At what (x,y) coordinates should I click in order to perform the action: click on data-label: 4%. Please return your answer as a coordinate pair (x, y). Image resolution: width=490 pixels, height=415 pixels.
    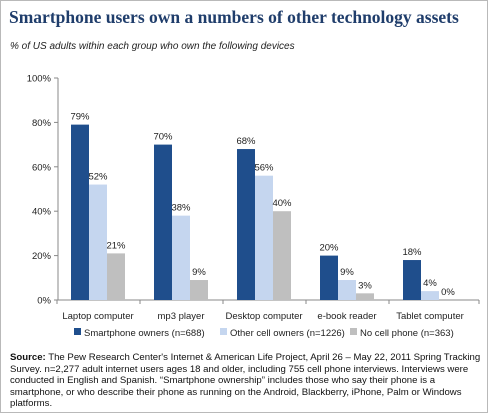
    Looking at the image, I should click on (430, 283).